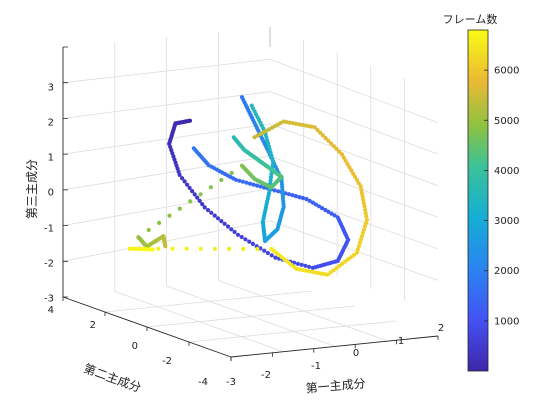 This screenshot has width=560, height=420. What do you see at coordinates (51, 158) in the screenshot?
I see `z-tick-label: 1` at bounding box center [51, 158].